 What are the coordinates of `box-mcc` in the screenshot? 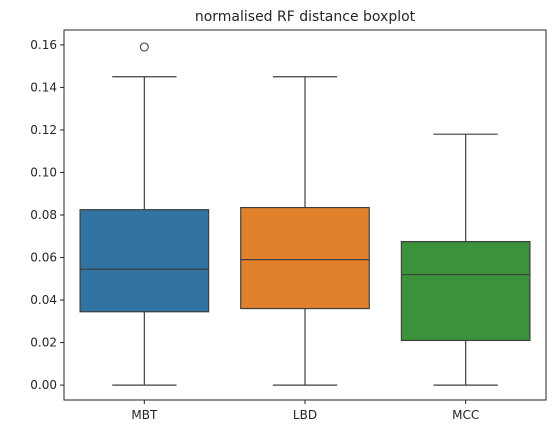 It's located at (465, 291).